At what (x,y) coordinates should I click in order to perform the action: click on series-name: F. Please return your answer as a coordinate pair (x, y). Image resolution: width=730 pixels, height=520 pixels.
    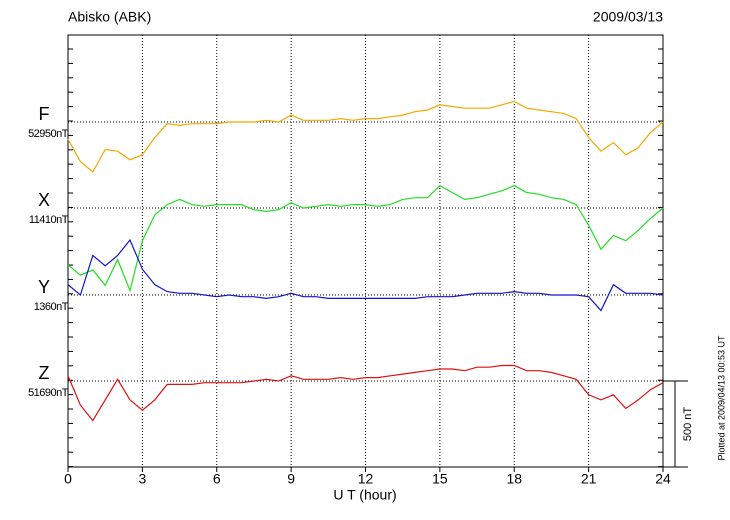
    Looking at the image, I should click on (44, 114).